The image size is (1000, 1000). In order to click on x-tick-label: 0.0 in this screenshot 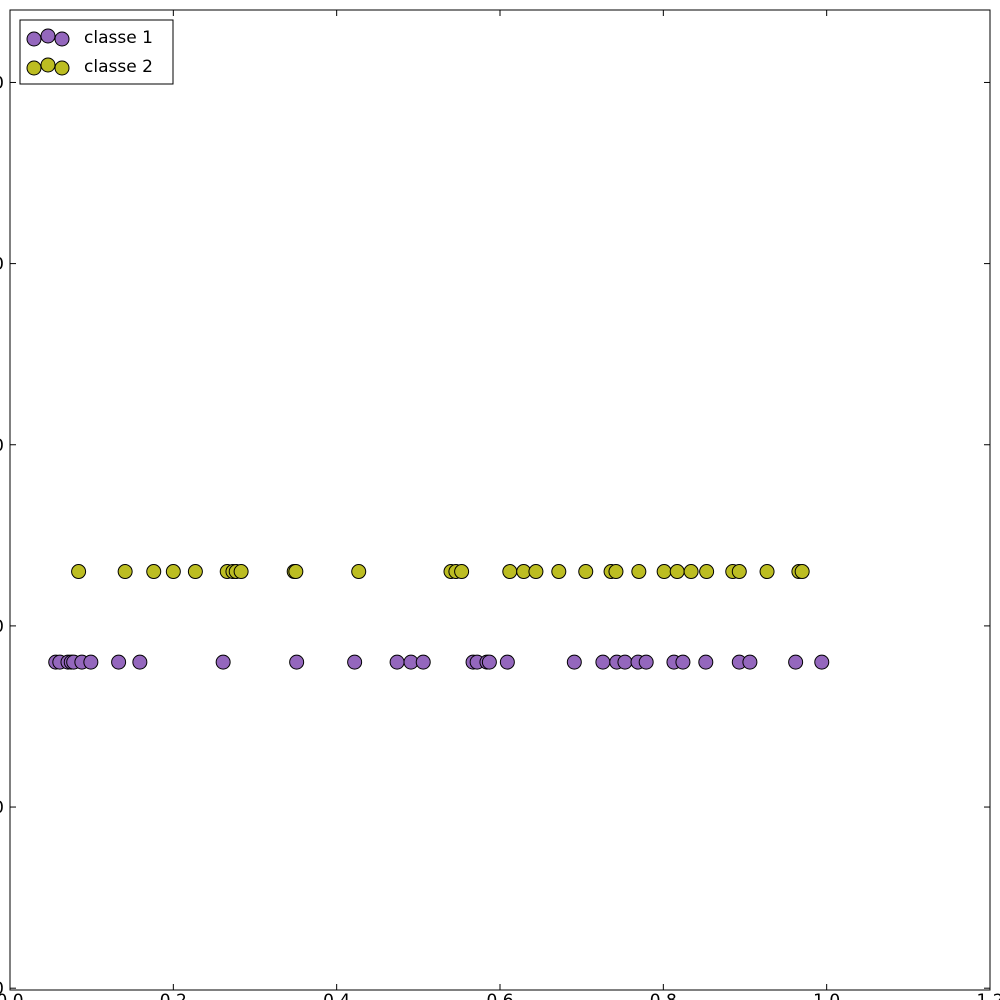, I will do `click(12, 995)`.